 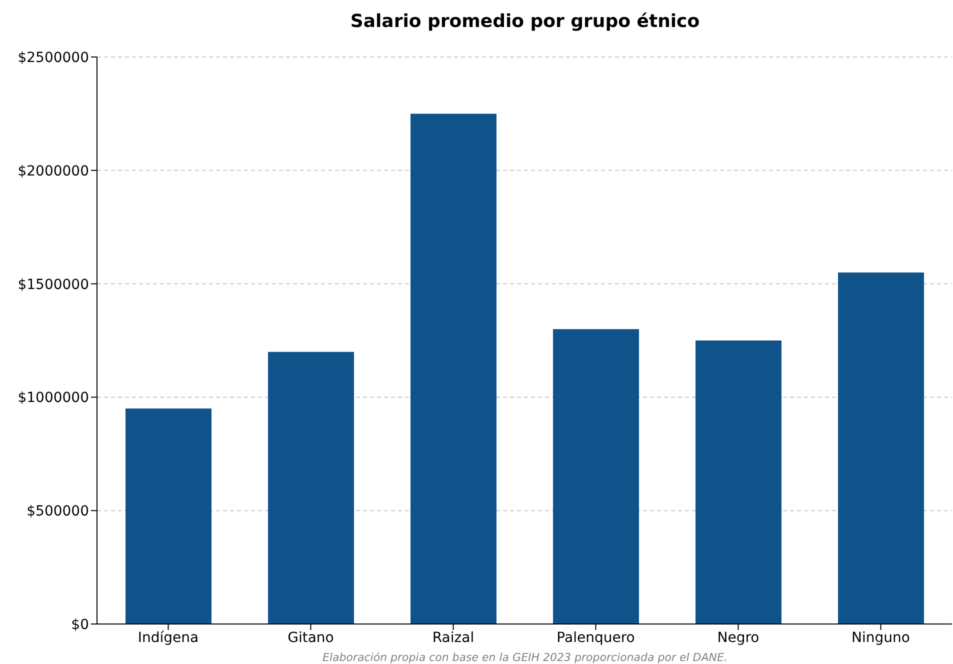 I want to click on x-tick-label: Negro, so click(x=738, y=638).